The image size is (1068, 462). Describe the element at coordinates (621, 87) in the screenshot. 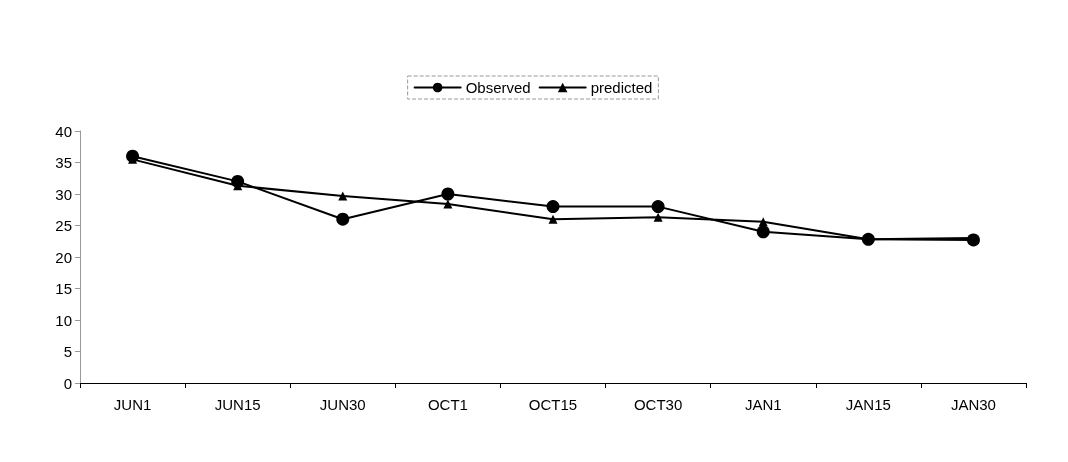

I see `legend-label: predicted` at that location.